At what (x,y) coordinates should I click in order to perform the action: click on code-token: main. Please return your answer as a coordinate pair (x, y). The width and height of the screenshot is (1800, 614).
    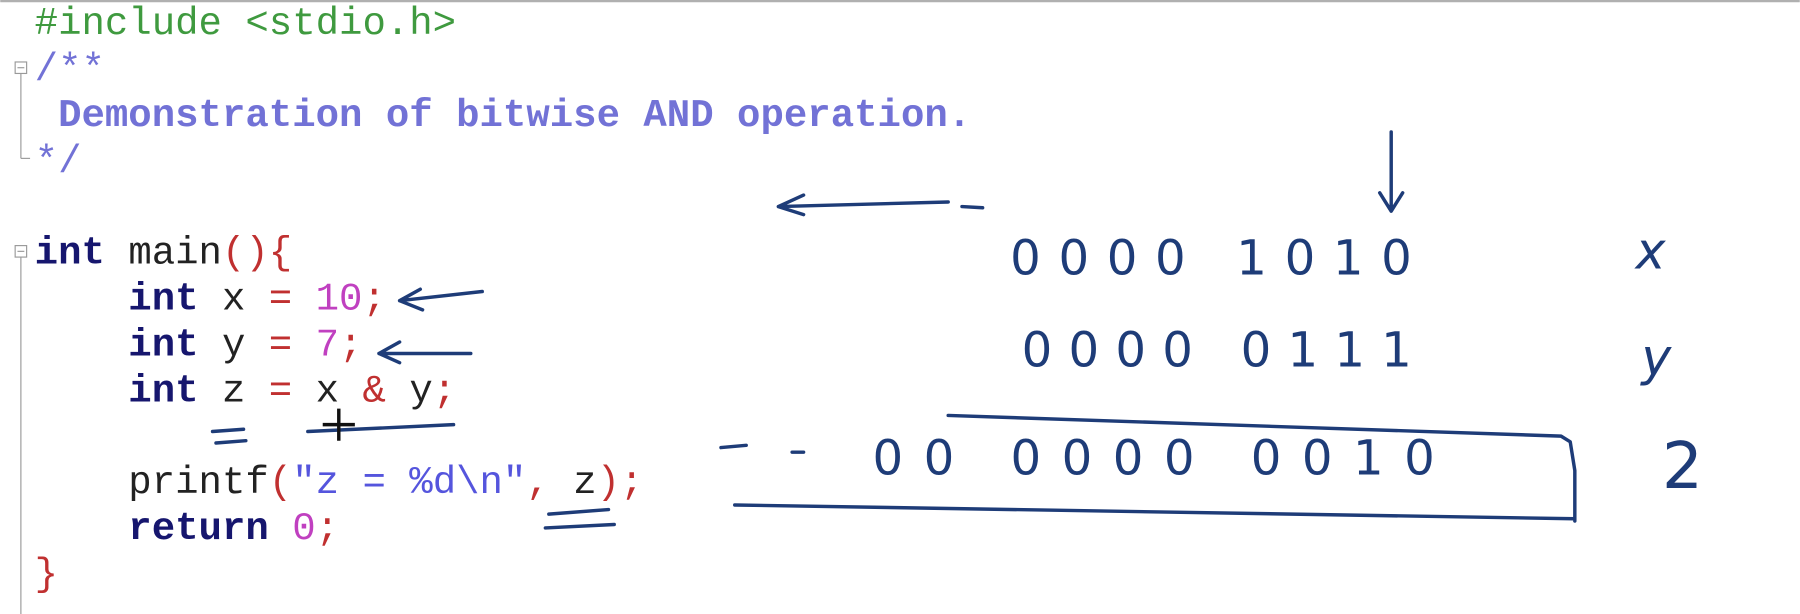
    Looking at the image, I should click on (163, 254).